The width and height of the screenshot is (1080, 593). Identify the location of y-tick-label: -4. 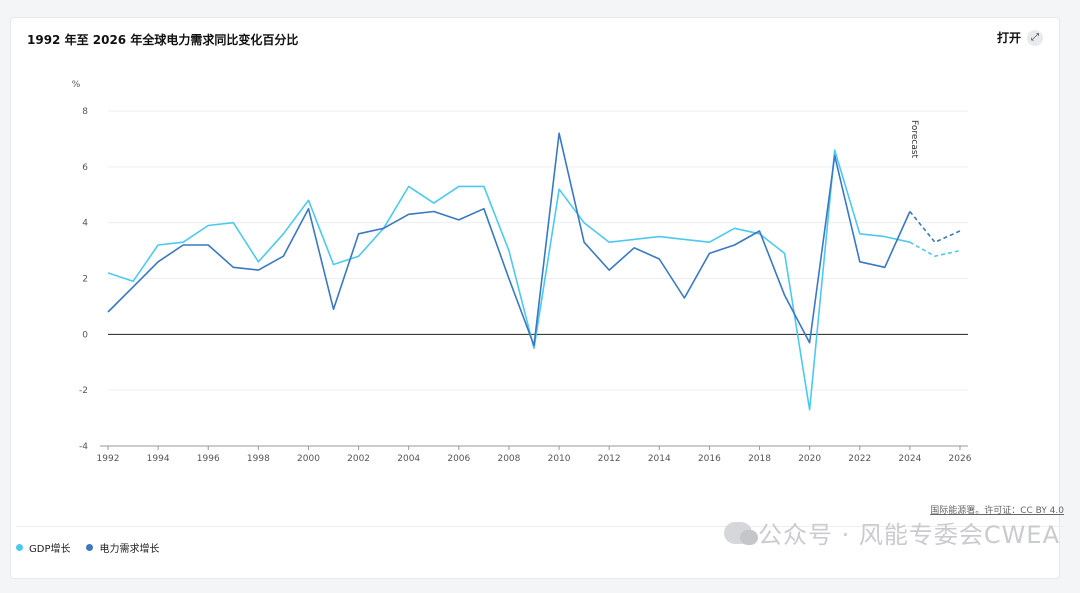
(83, 447).